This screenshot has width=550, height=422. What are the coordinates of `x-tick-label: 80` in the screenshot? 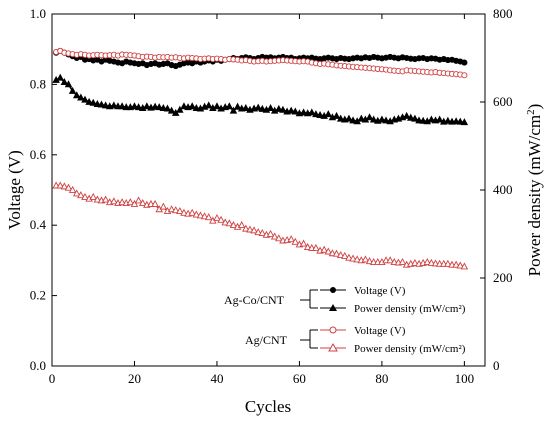 It's located at (381, 378).